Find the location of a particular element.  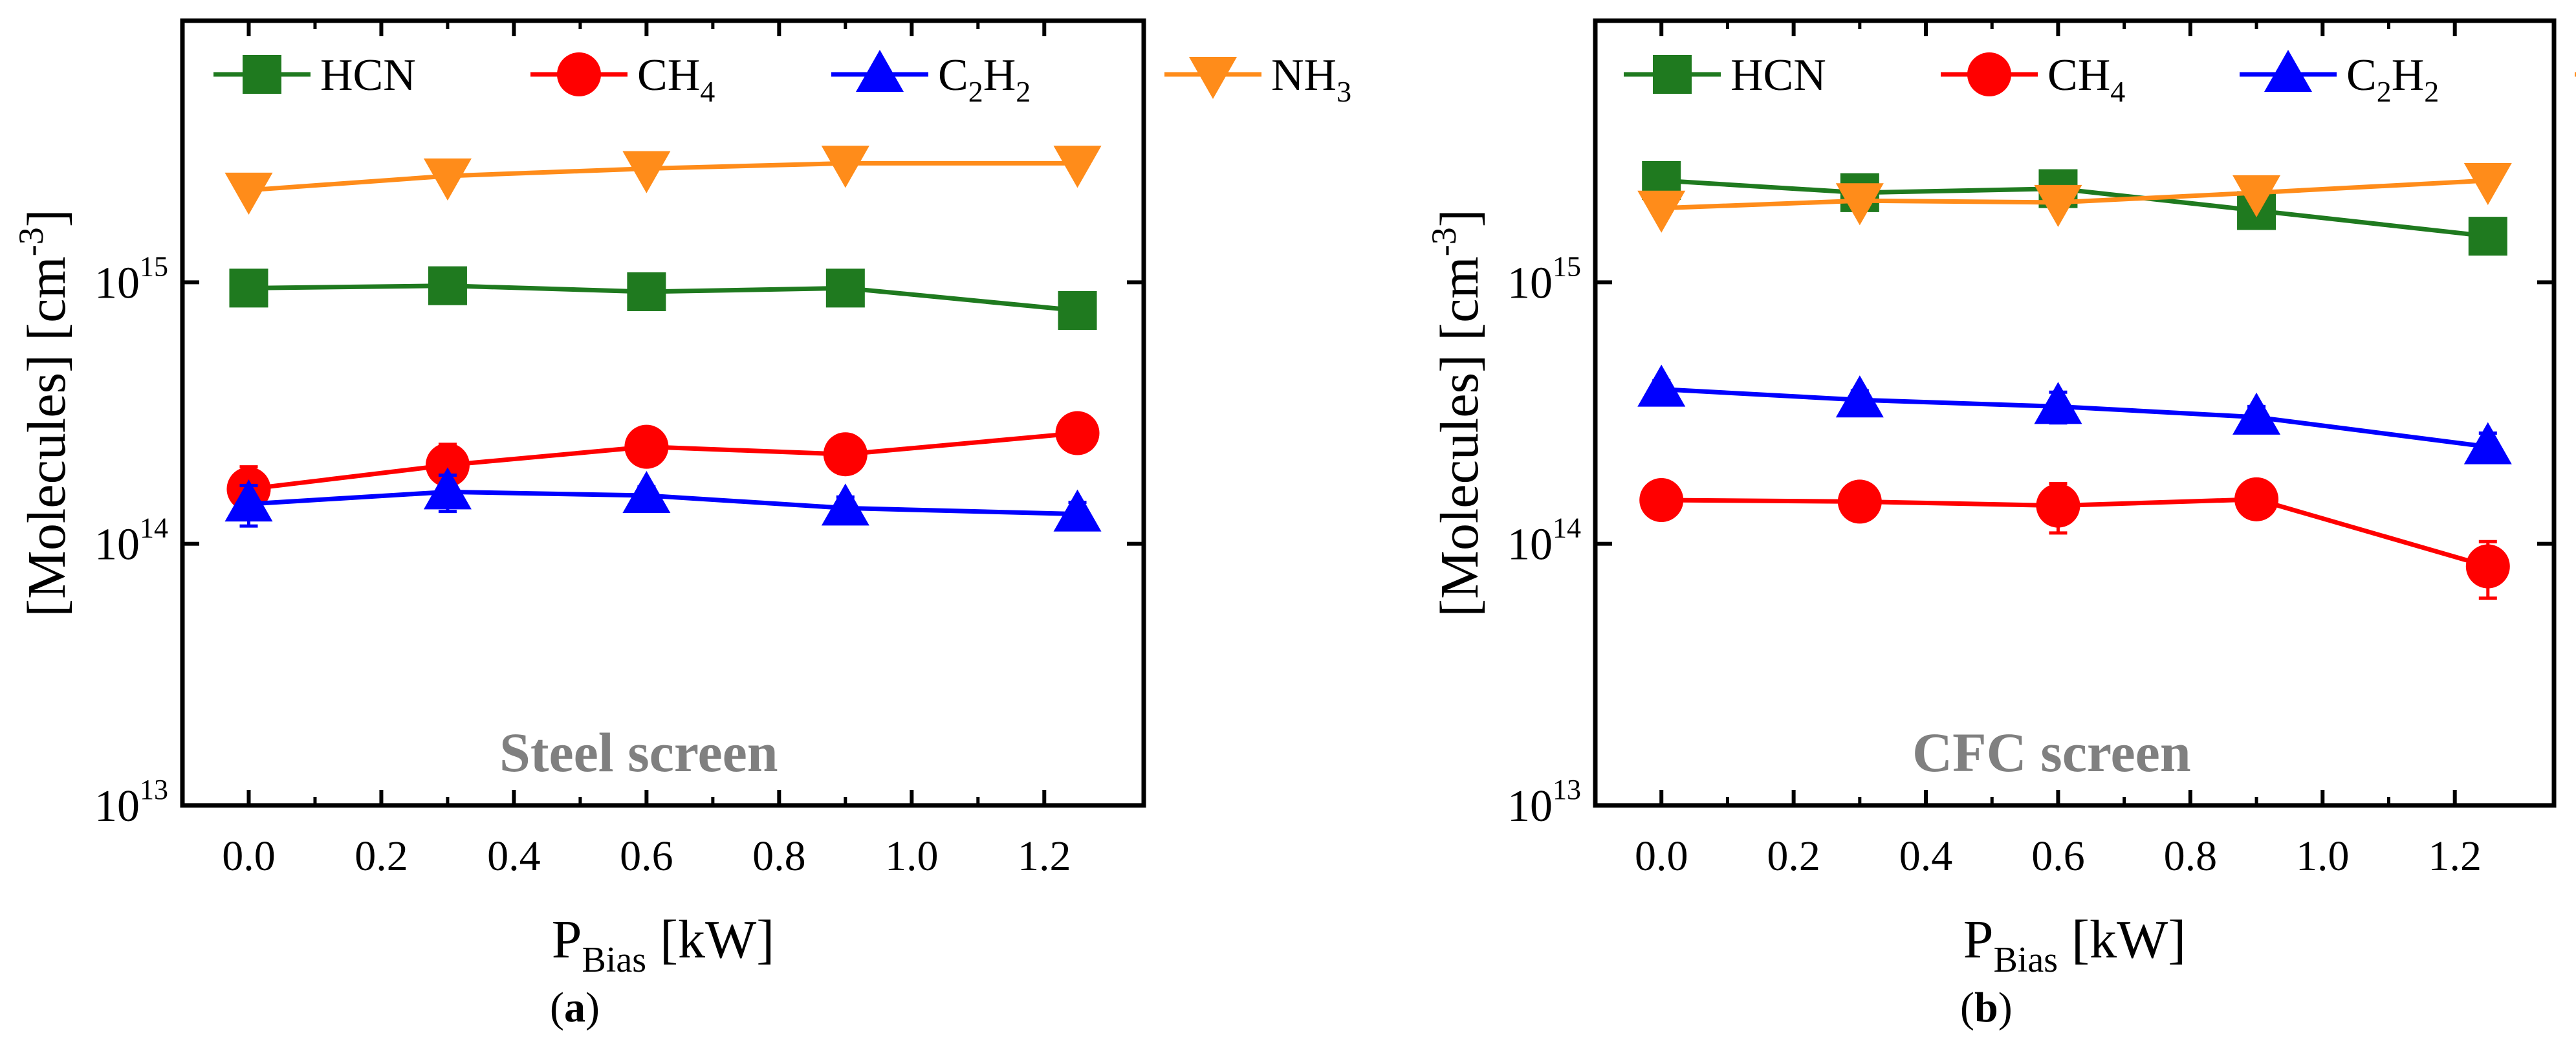

panel-b-x-axis-label: PBias [kW] is located at coordinates (2075, 945).